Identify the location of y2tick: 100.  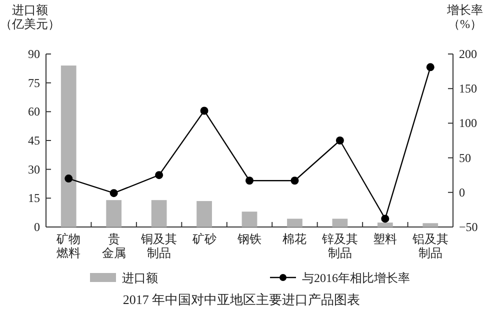
(468, 123).